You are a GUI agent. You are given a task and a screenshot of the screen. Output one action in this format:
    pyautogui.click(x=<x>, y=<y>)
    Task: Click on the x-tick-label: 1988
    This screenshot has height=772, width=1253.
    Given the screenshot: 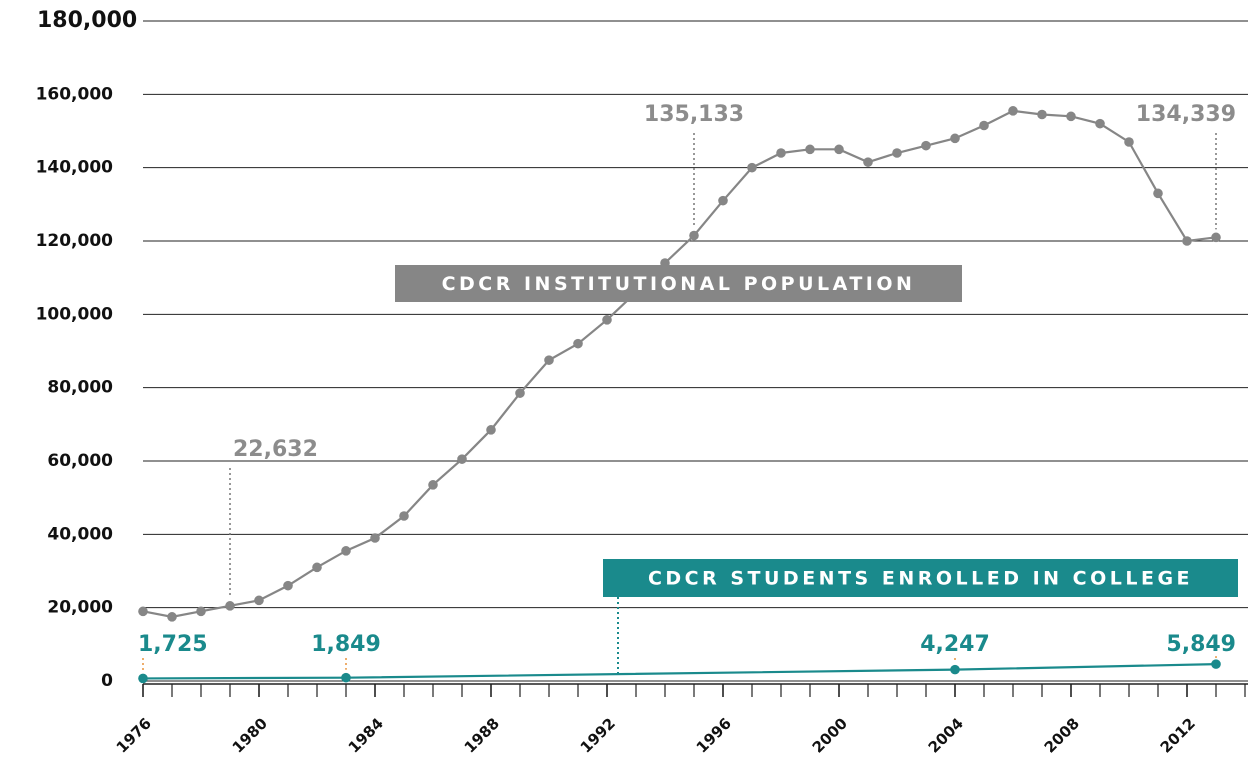 What is the action you would take?
    pyautogui.click(x=482, y=735)
    